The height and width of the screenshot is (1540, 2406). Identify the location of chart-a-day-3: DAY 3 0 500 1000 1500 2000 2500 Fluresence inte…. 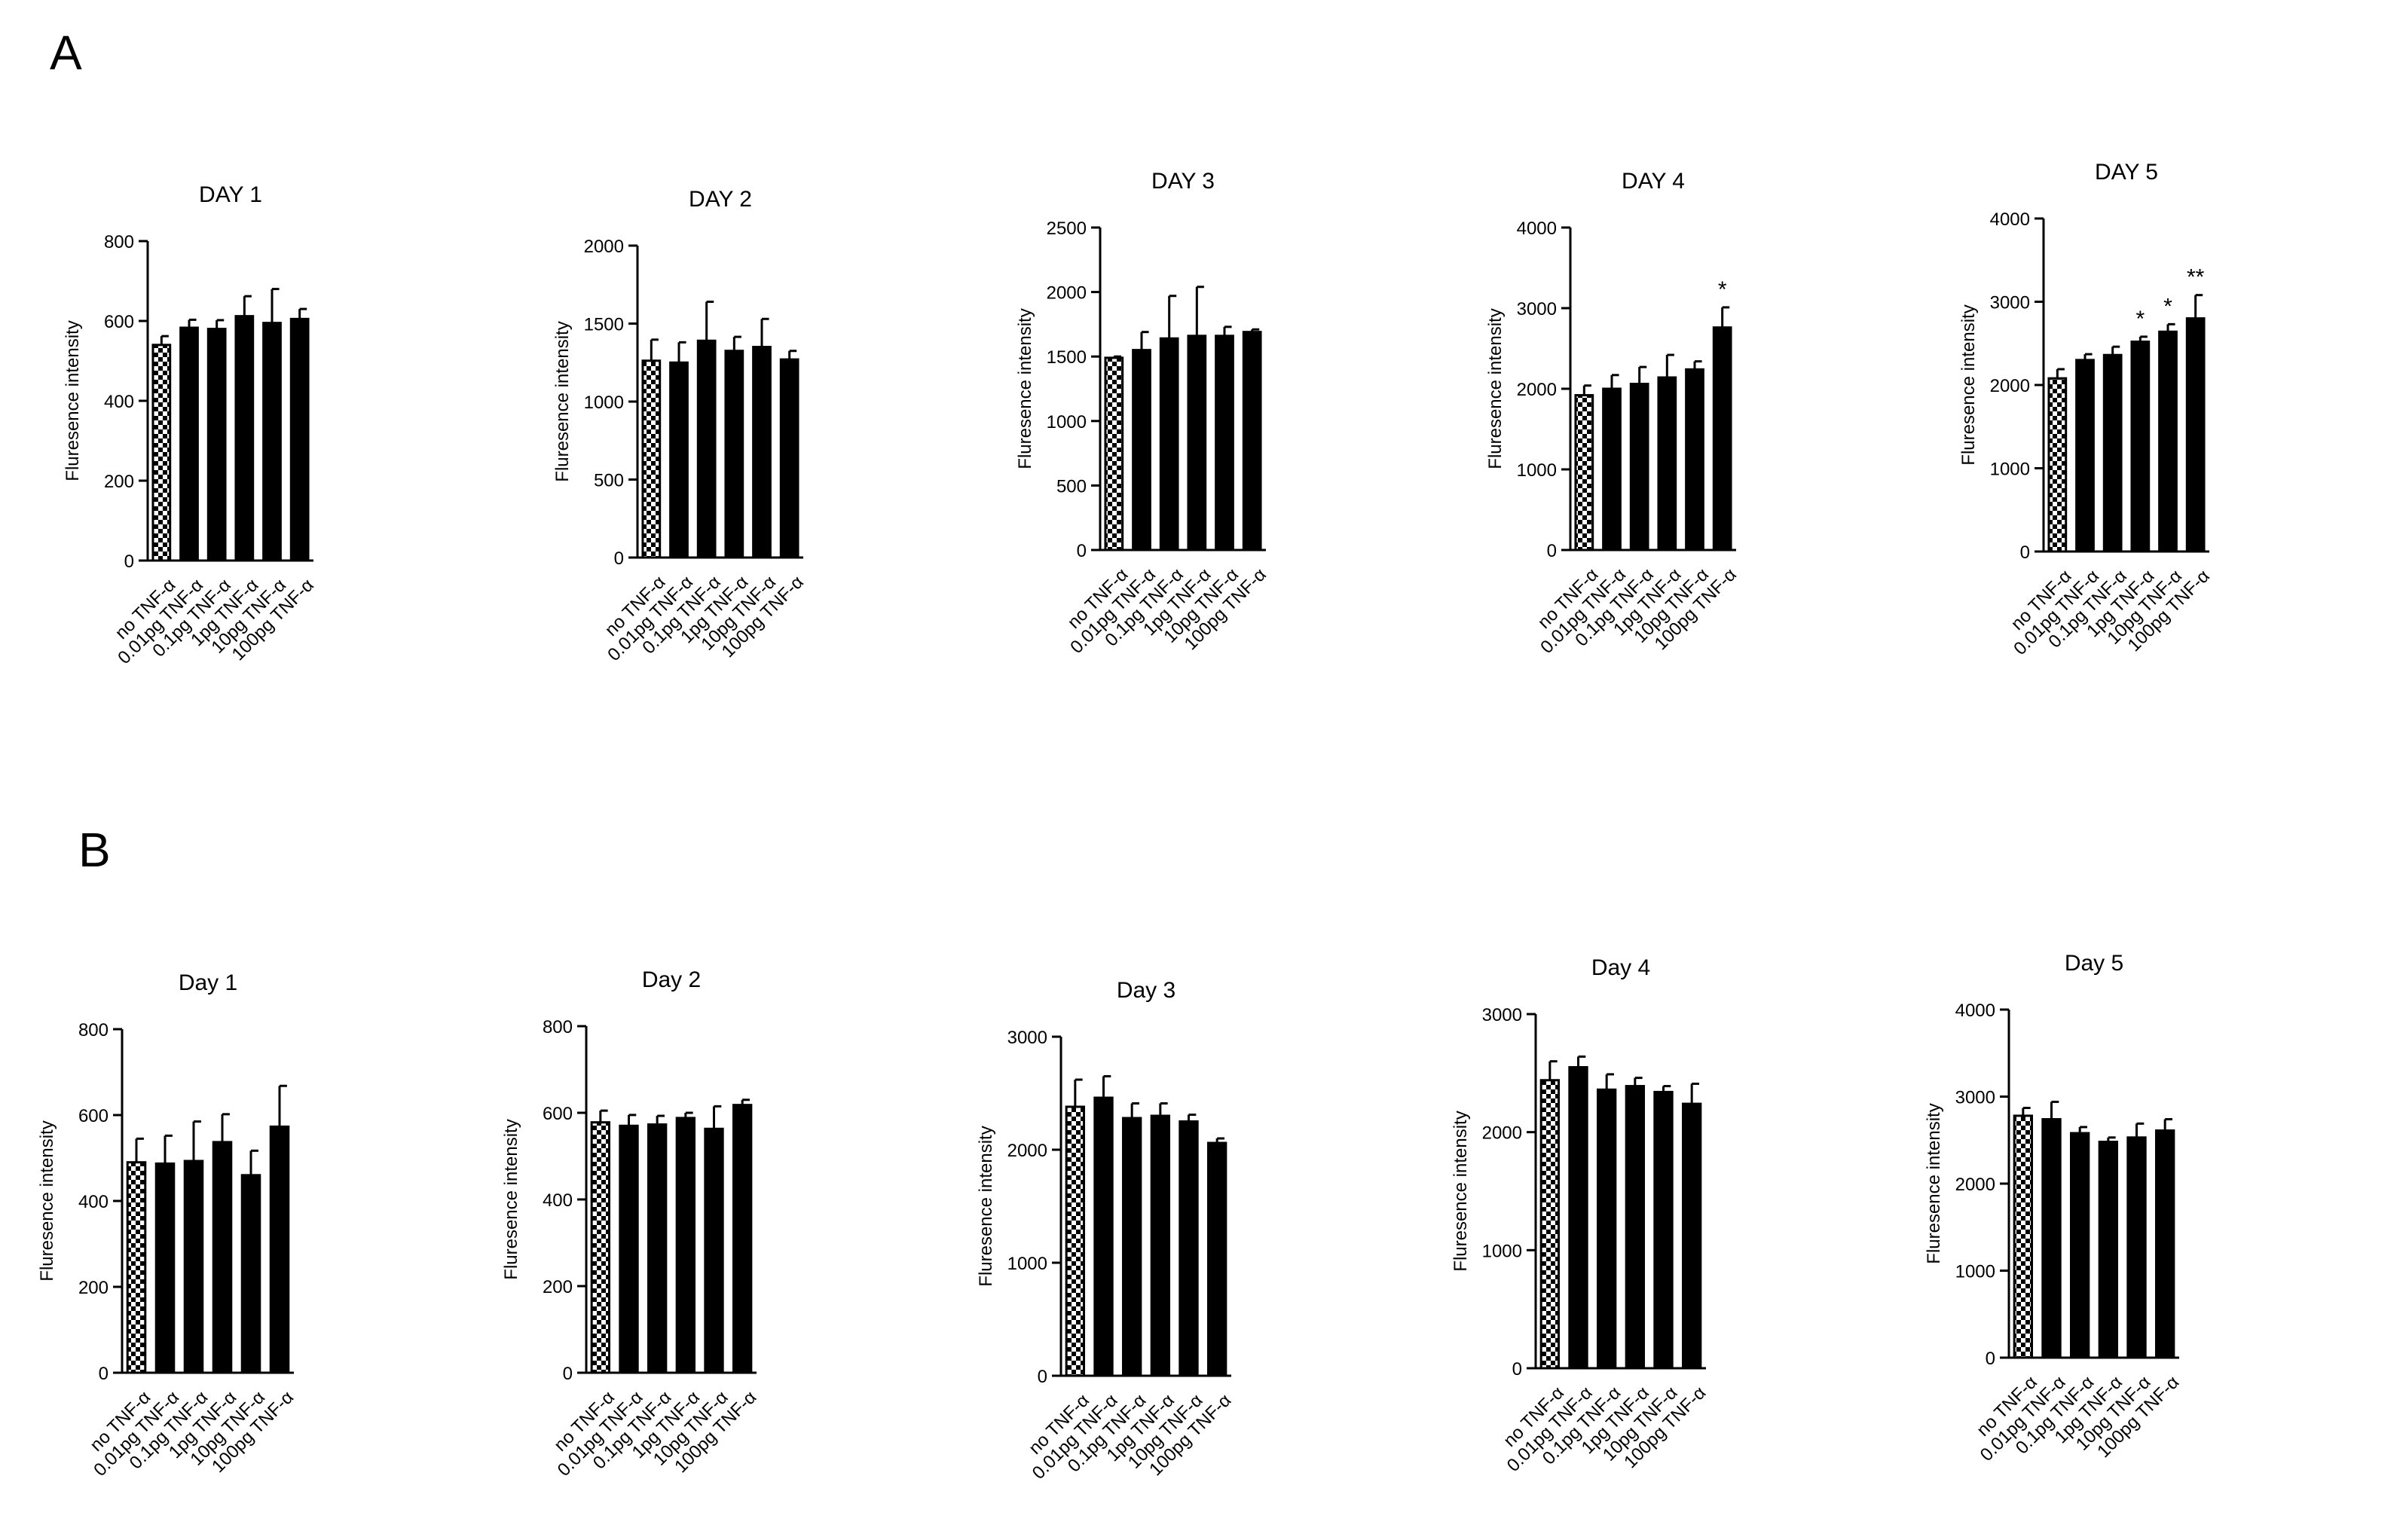
(1142, 414).